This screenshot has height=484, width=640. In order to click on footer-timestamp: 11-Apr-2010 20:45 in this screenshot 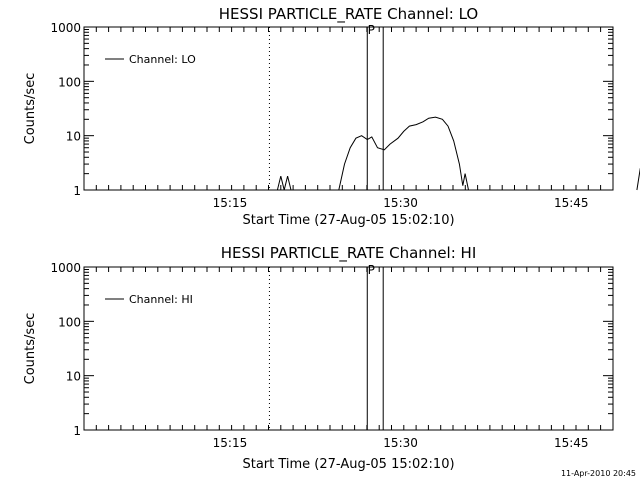, I will do `click(598, 473)`.